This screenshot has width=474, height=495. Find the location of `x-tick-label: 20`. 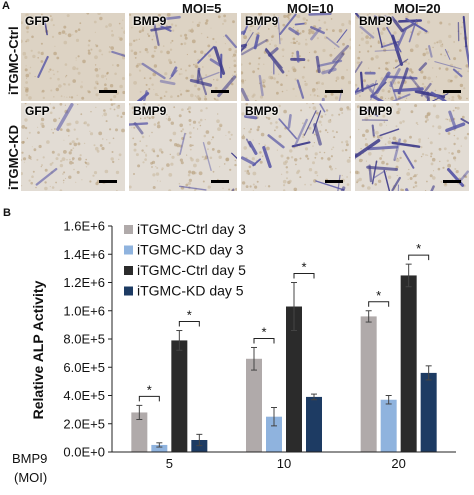

x-tick-label: 20 is located at coordinates (398, 463).